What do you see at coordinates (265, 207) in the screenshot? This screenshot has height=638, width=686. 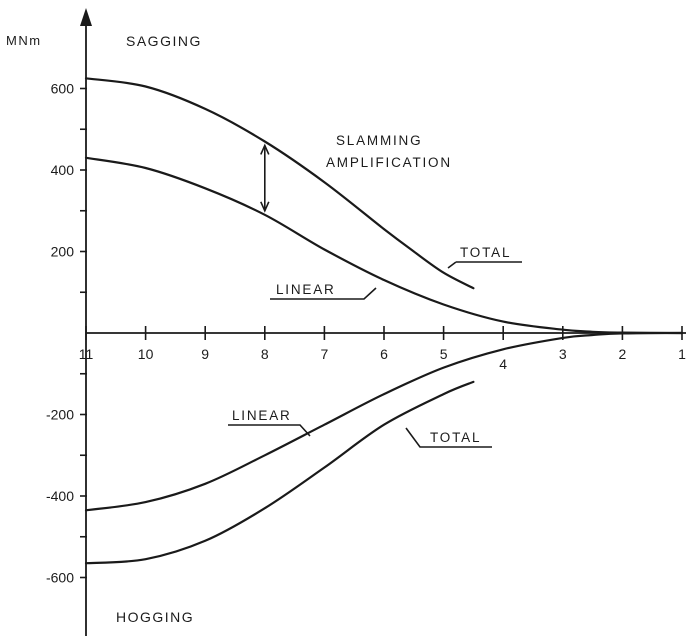 I see `amplification-arrow-head-bottom` at bounding box center [265, 207].